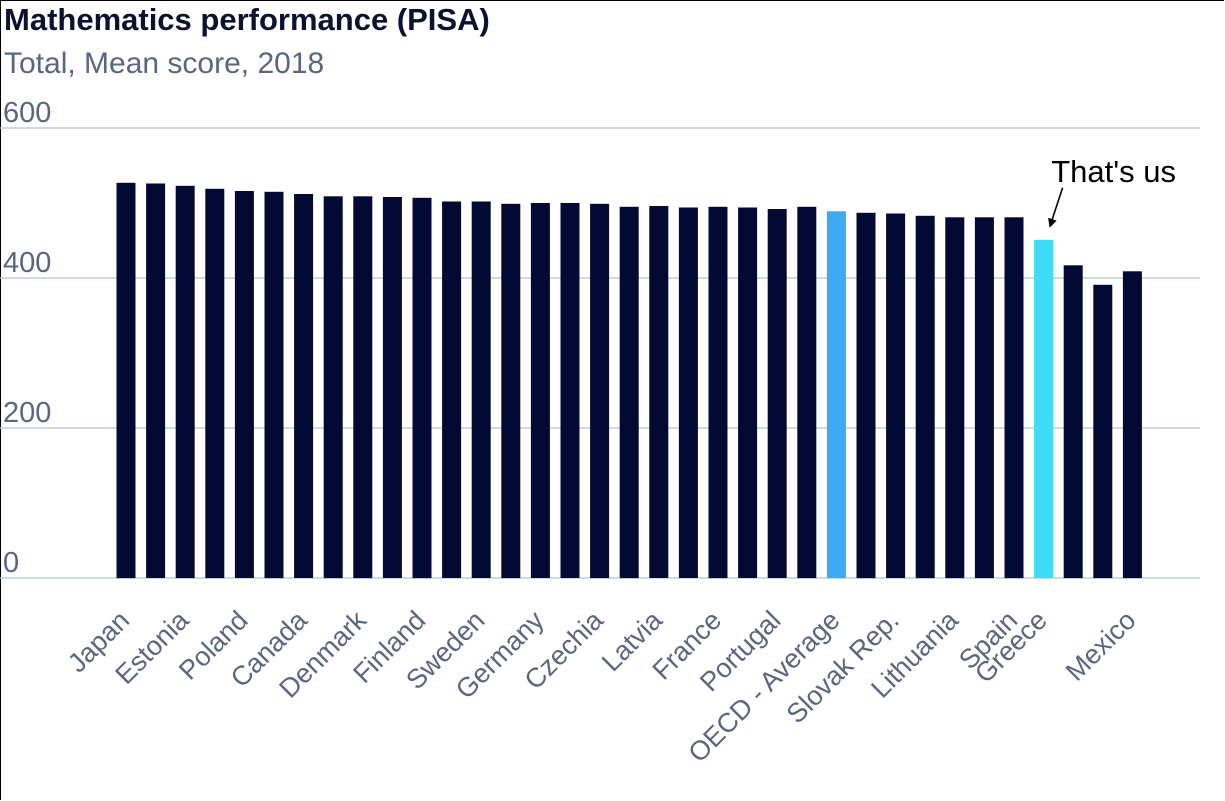 The height and width of the screenshot is (801, 1225). Describe the element at coordinates (1073, 422) in the screenshot. I see `bar-chile` at that location.